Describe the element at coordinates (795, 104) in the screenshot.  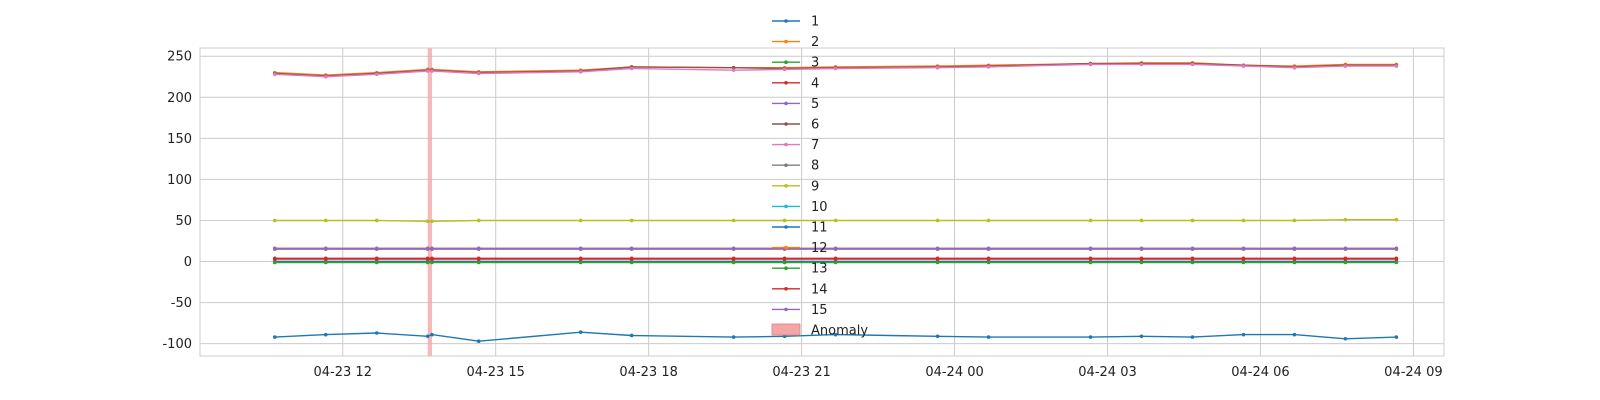
I see `legend-item-5: 5` at that location.